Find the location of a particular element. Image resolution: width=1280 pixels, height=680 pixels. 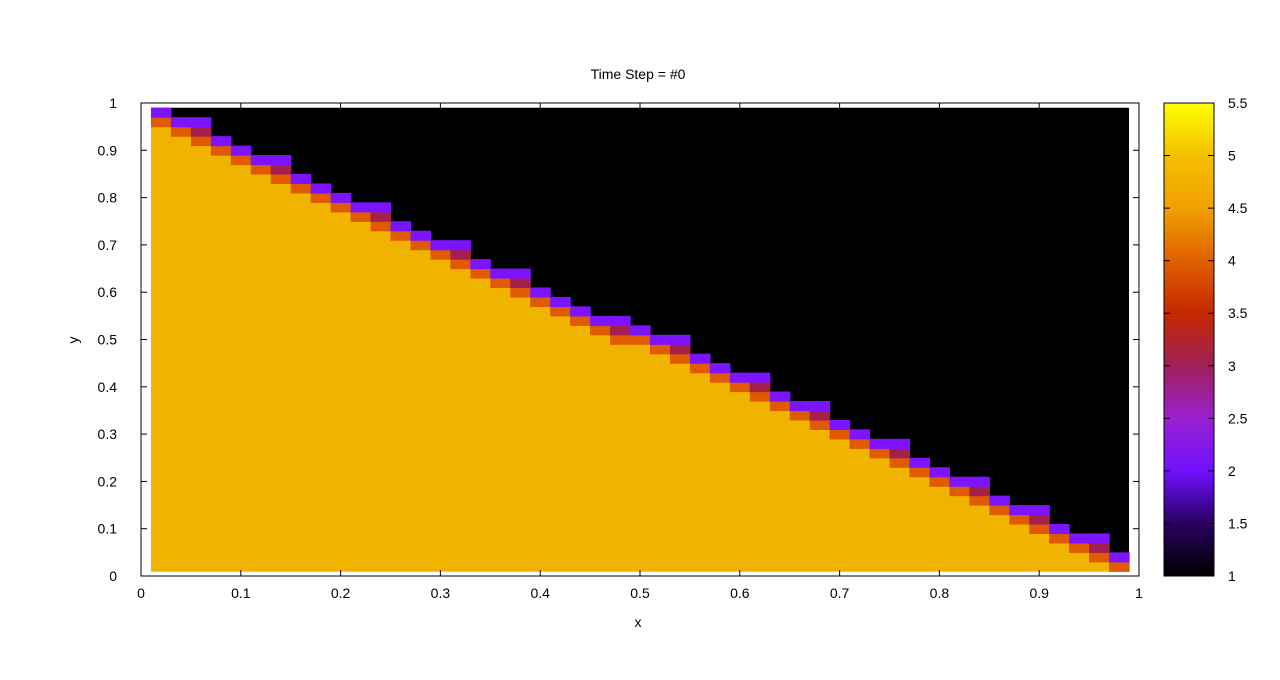

colorbar-tick-label: 5.5 is located at coordinates (1238, 103).